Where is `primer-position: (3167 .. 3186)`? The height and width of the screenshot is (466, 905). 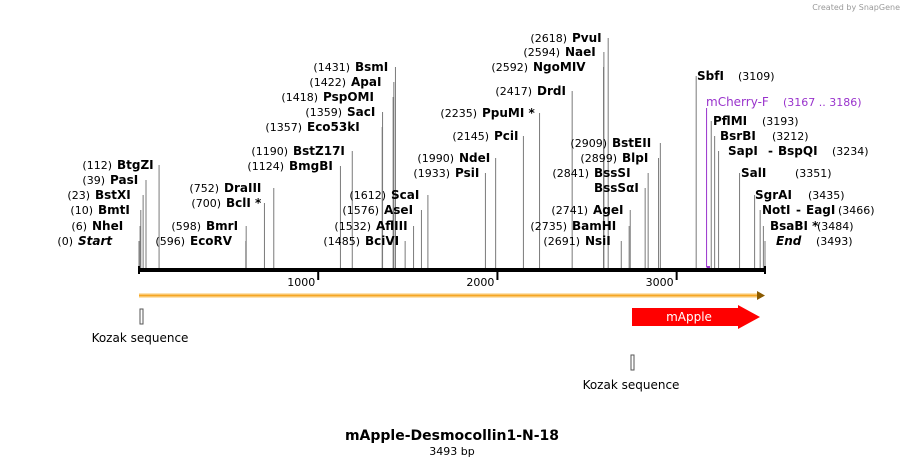 primer-position: (3167 .. 3186) is located at coordinates (822, 102).